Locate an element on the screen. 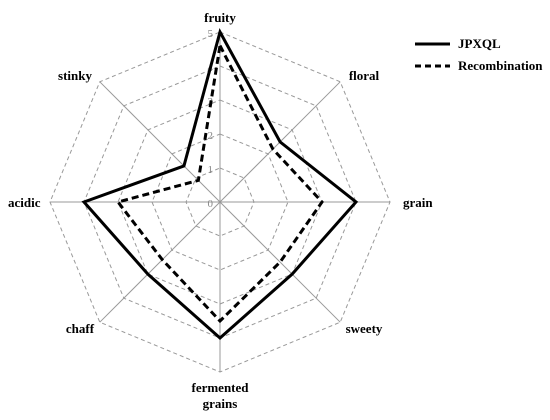  axis-label-fruity: fruity is located at coordinates (220, 17).